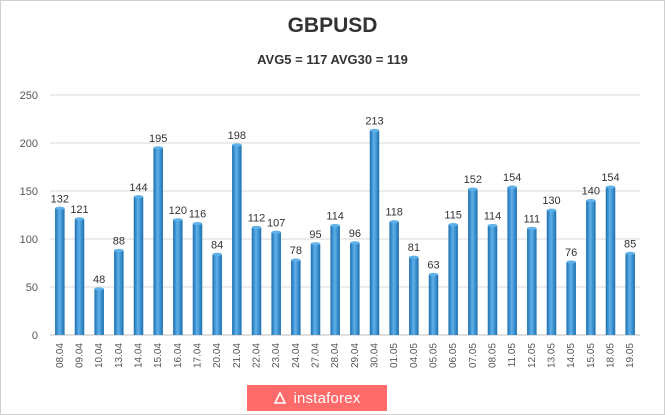 This screenshot has width=665, height=415. I want to click on data-label: 63, so click(433, 266).